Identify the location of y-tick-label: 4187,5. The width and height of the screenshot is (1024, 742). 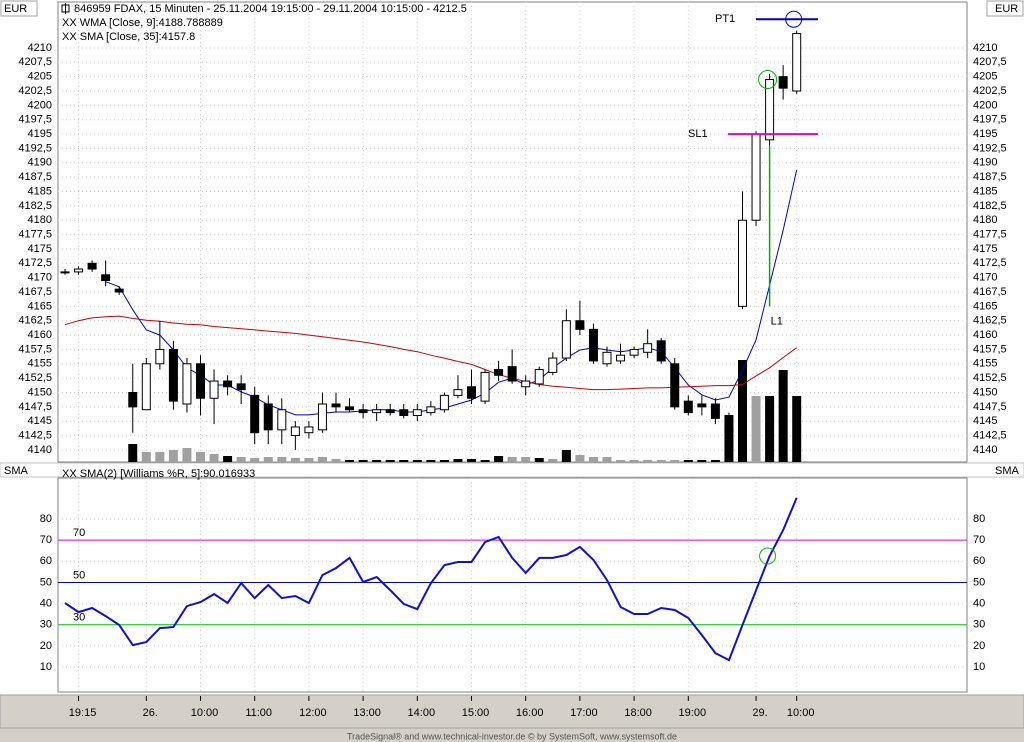
(990, 177).